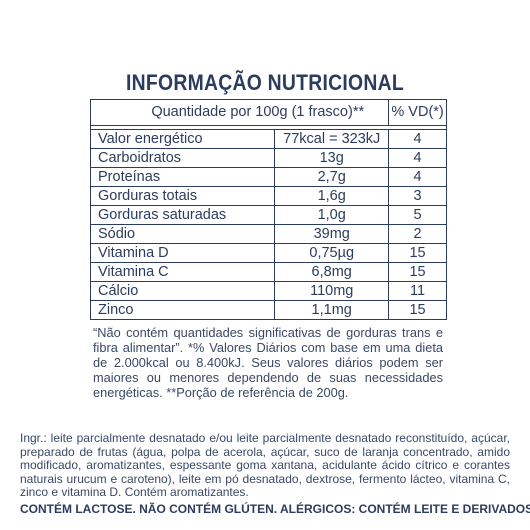  I want to click on nutrient-amount: 1,1mg, so click(332, 310).